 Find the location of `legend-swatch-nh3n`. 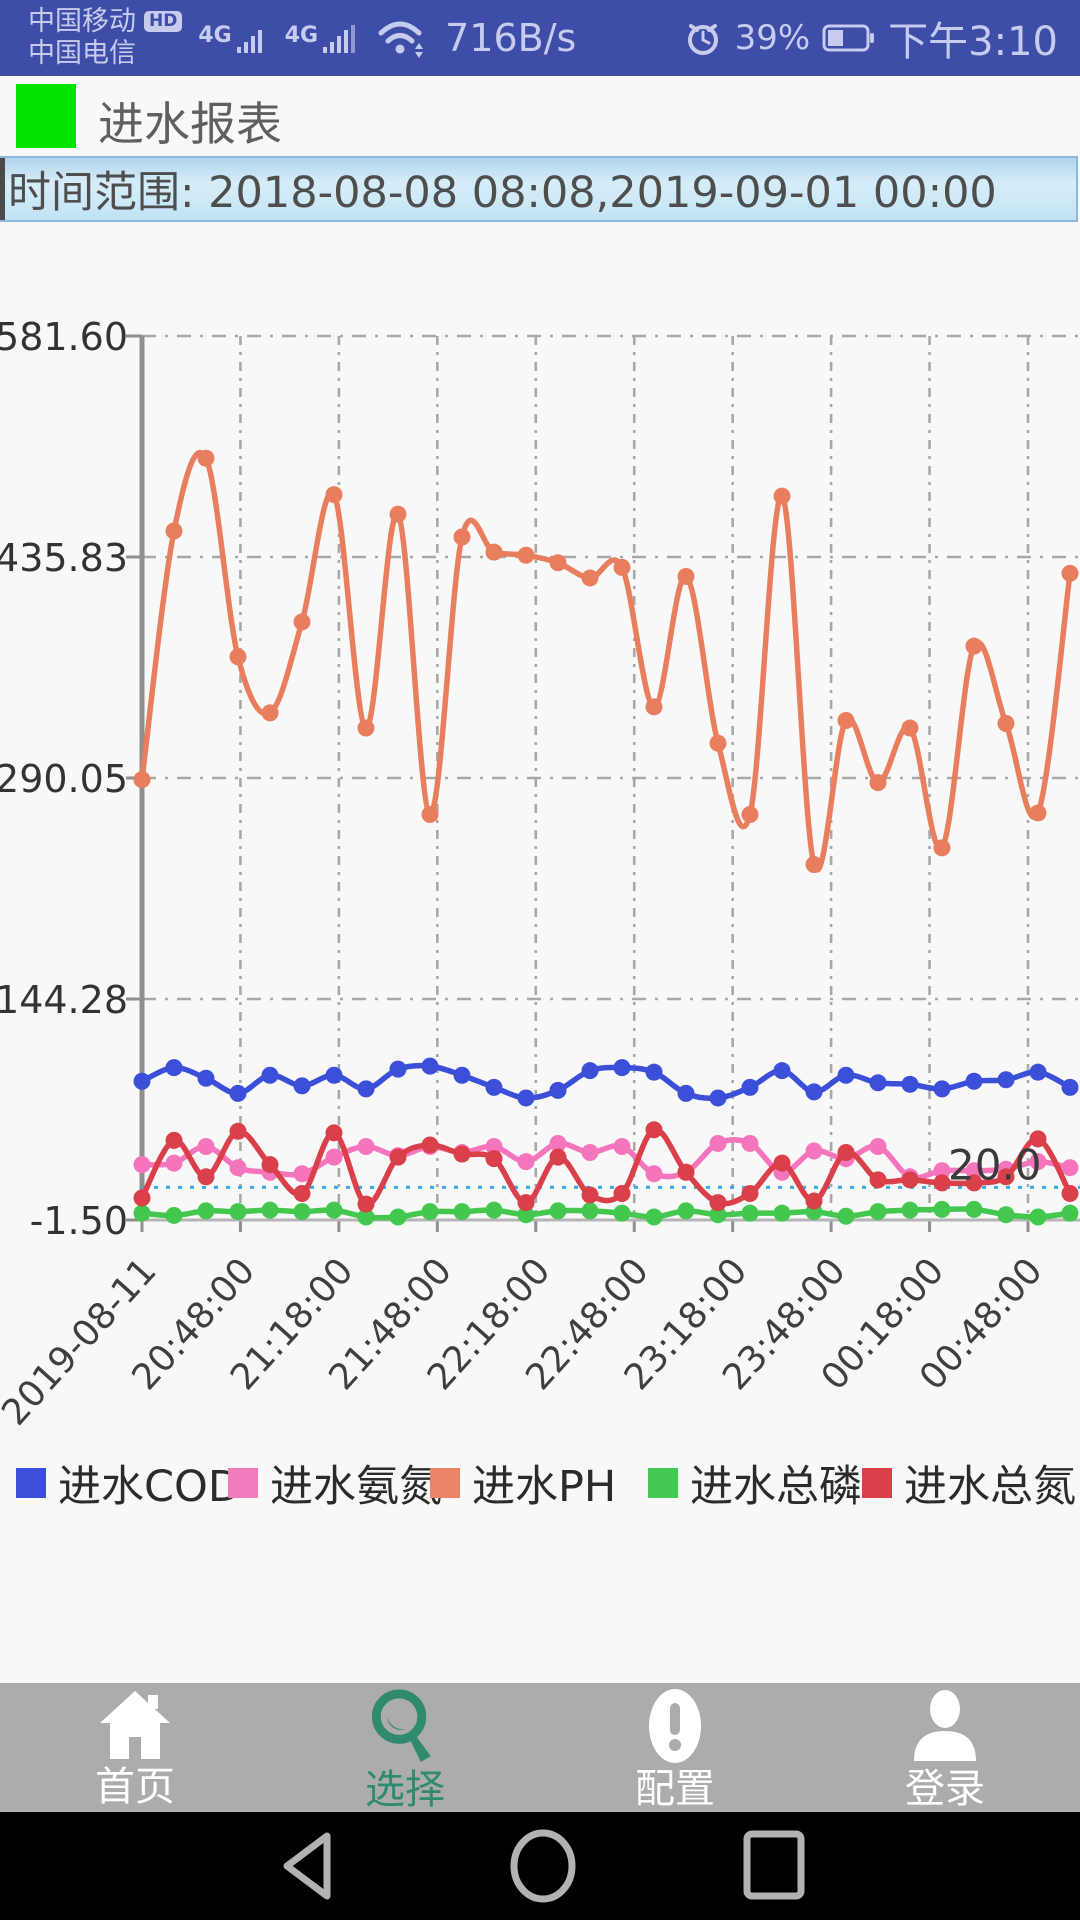

legend-swatch-nh3n is located at coordinates (243, 1483).